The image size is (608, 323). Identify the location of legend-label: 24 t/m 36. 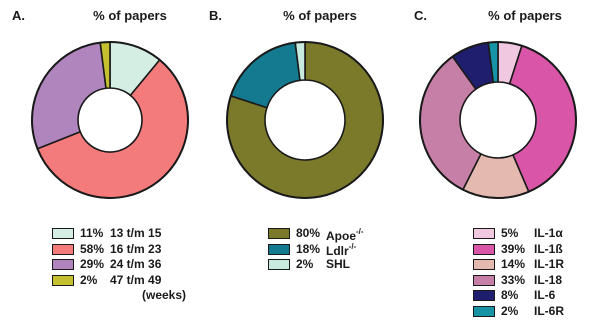
(136, 264).